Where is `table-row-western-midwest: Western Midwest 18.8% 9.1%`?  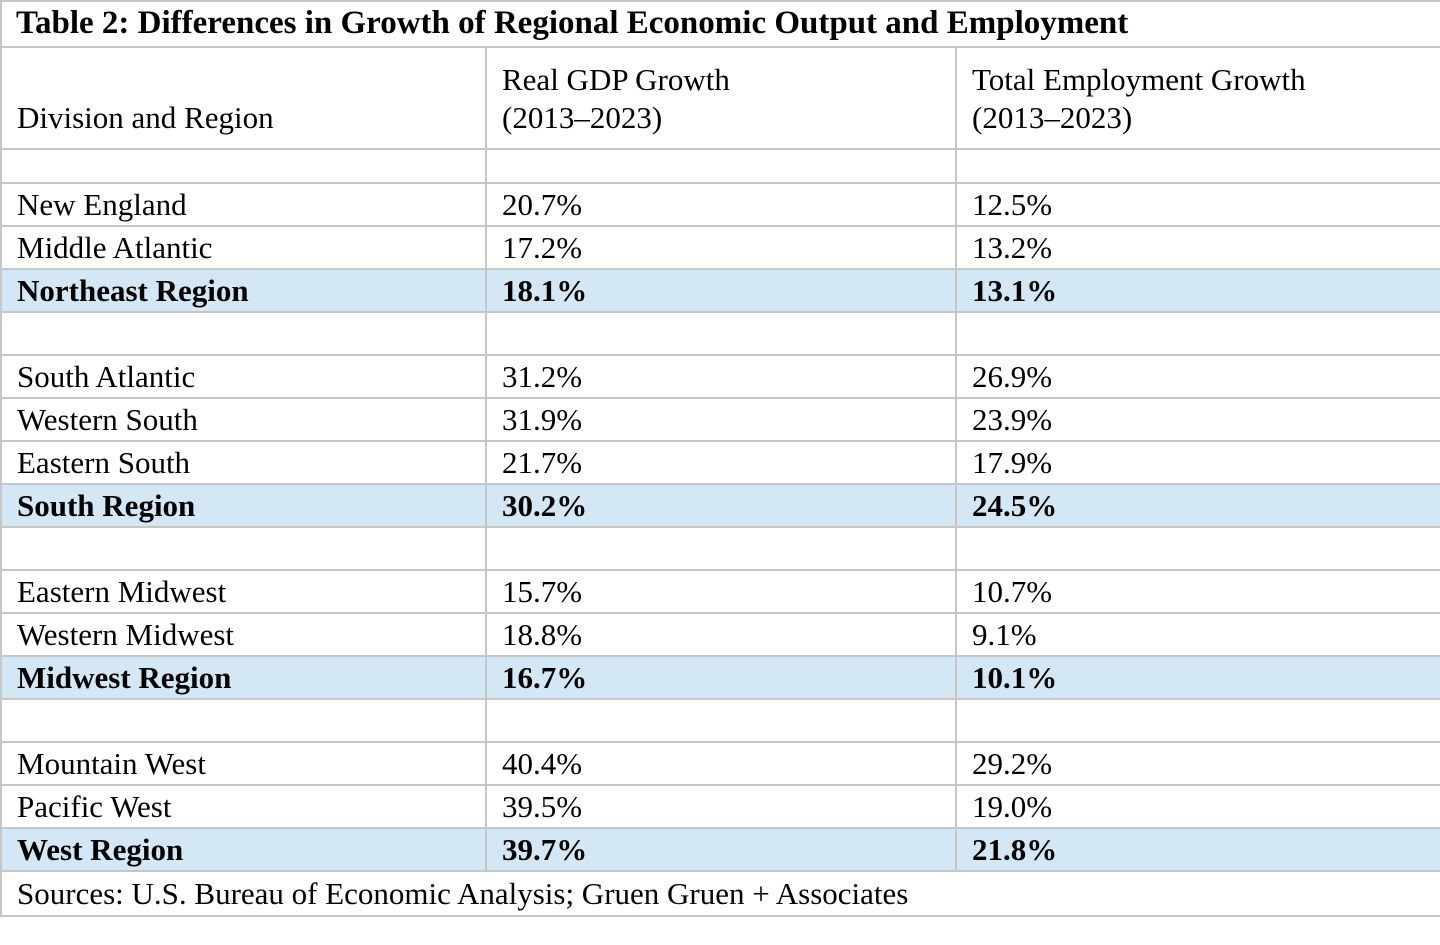 table-row-western-midwest: Western Midwest 18.8% 9.1% is located at coordinates (720, 634).